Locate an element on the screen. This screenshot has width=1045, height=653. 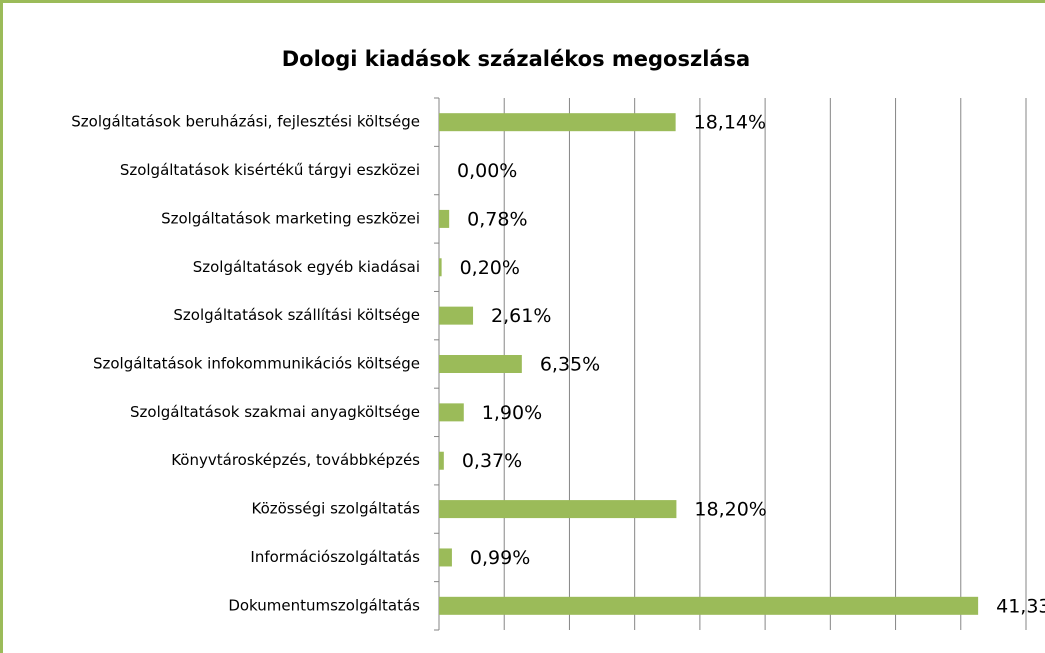
data-label: 0,00% is located at coordinates (487, 171).